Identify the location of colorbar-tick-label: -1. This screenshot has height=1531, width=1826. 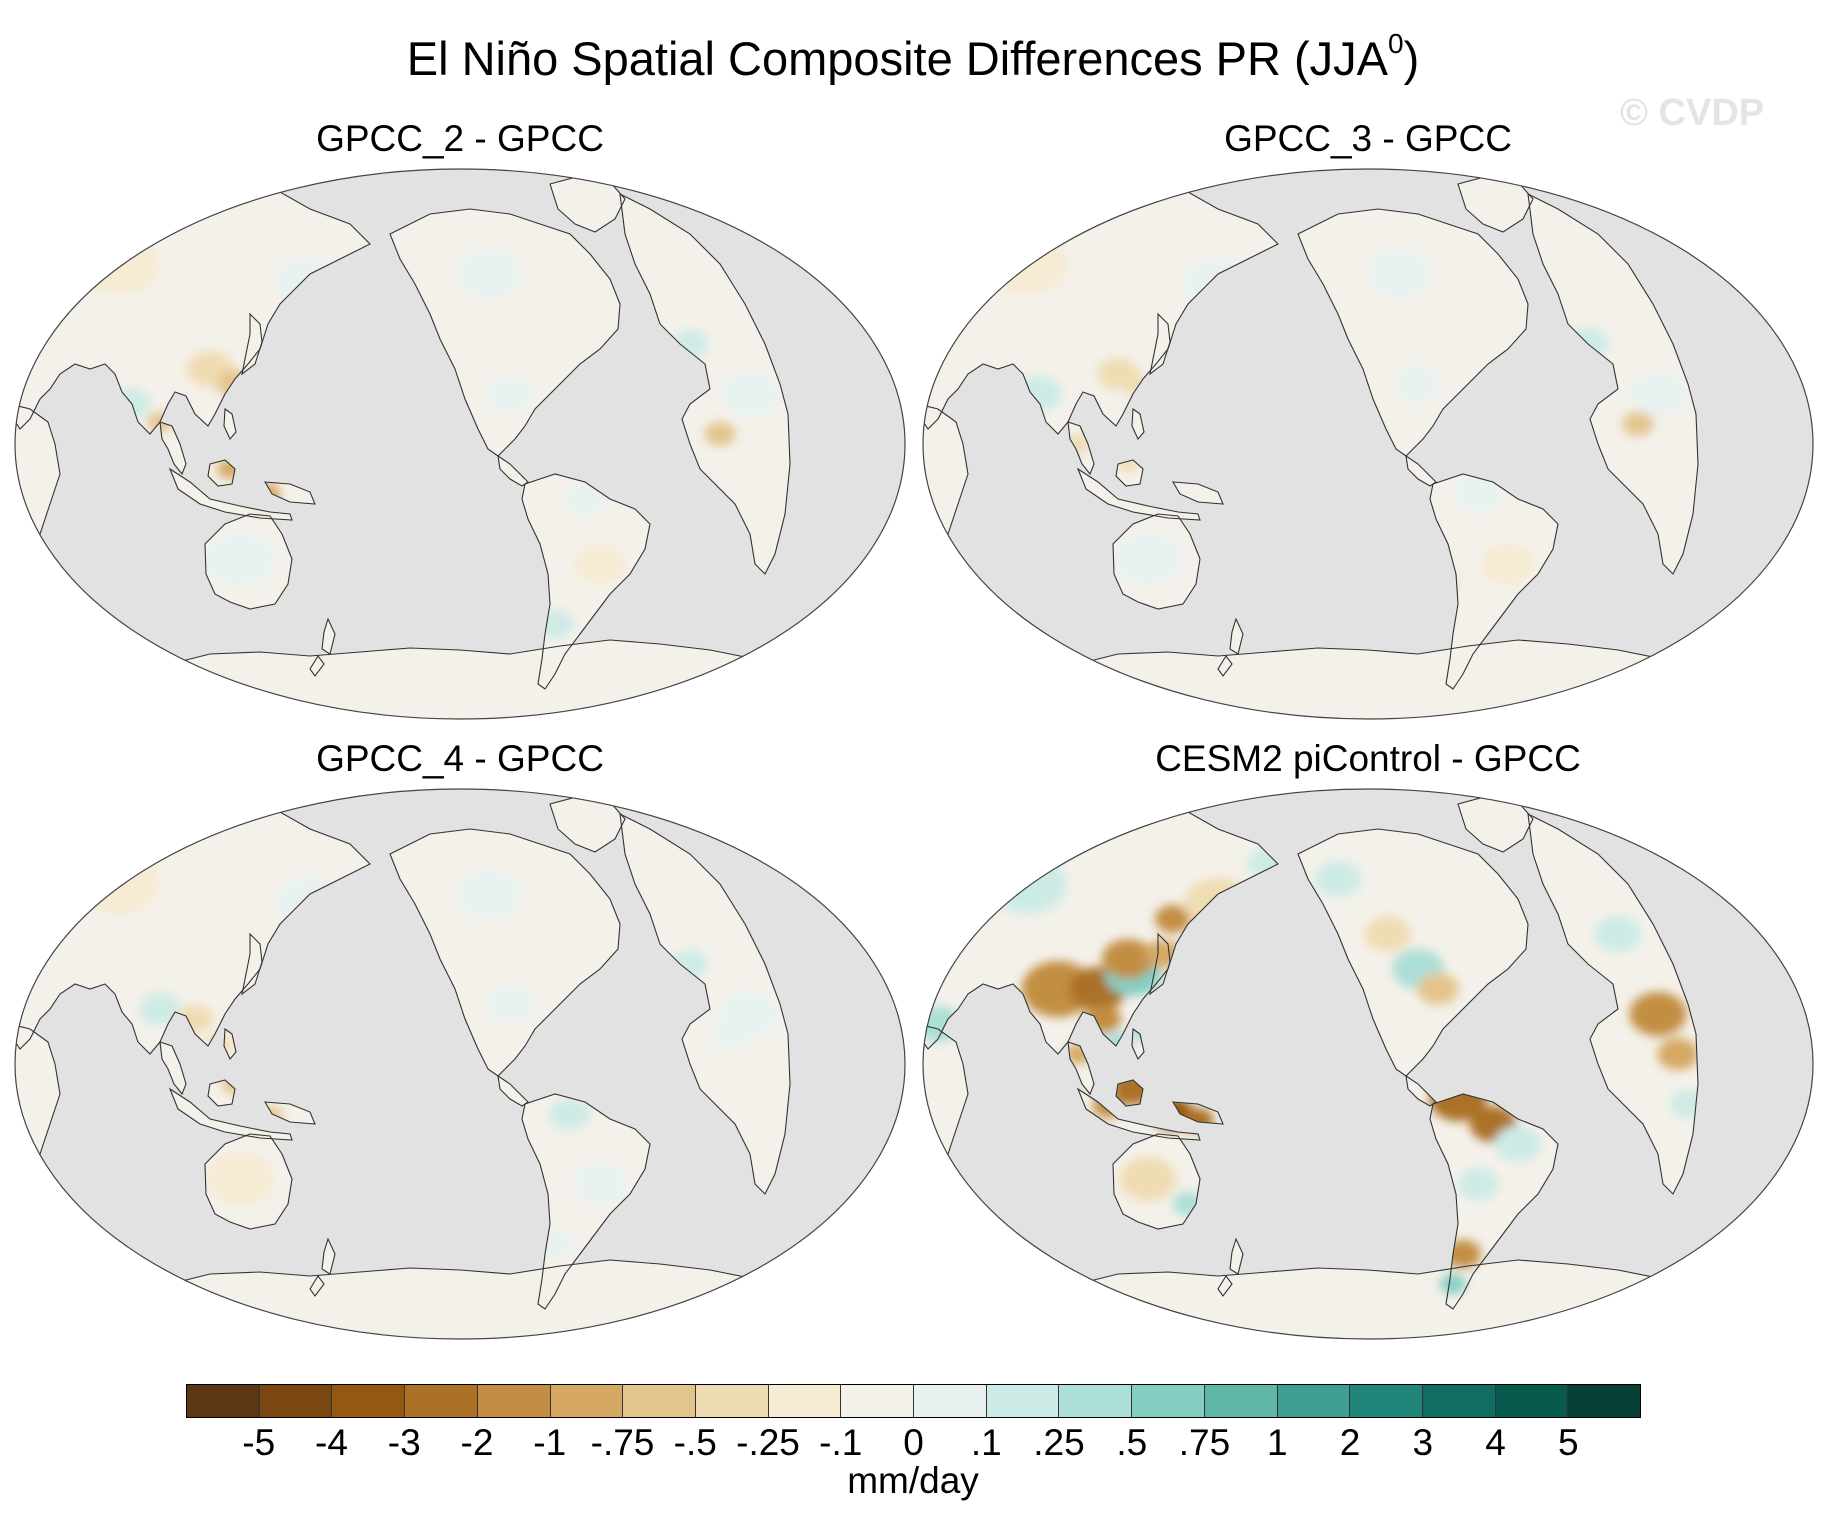
(550, 1442).